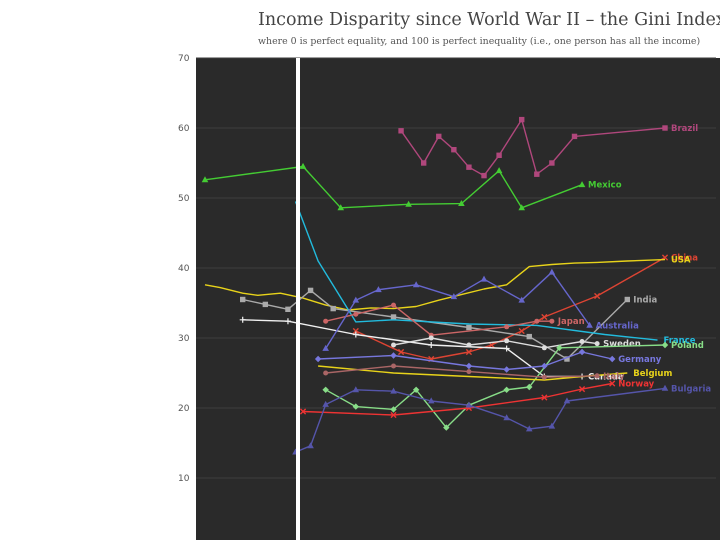  What do you see at coordinates (184, 409) in the screenshot?
I see `y-tick-label-20: 20` at bounding box center [184, 409].